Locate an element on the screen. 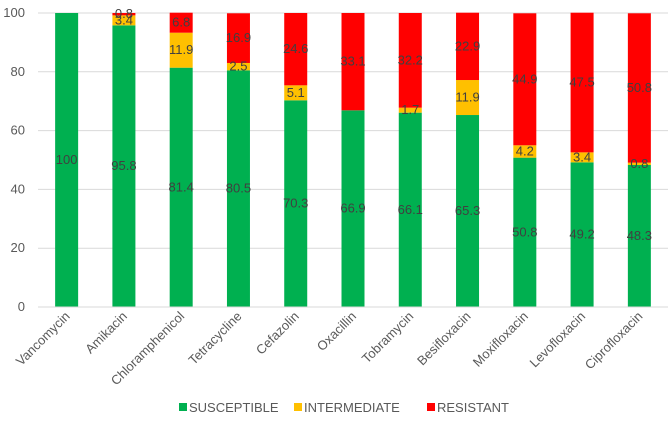 This screenshot has height=423, width=670. data-label: 16.9 is located at coordinates (238, 37).